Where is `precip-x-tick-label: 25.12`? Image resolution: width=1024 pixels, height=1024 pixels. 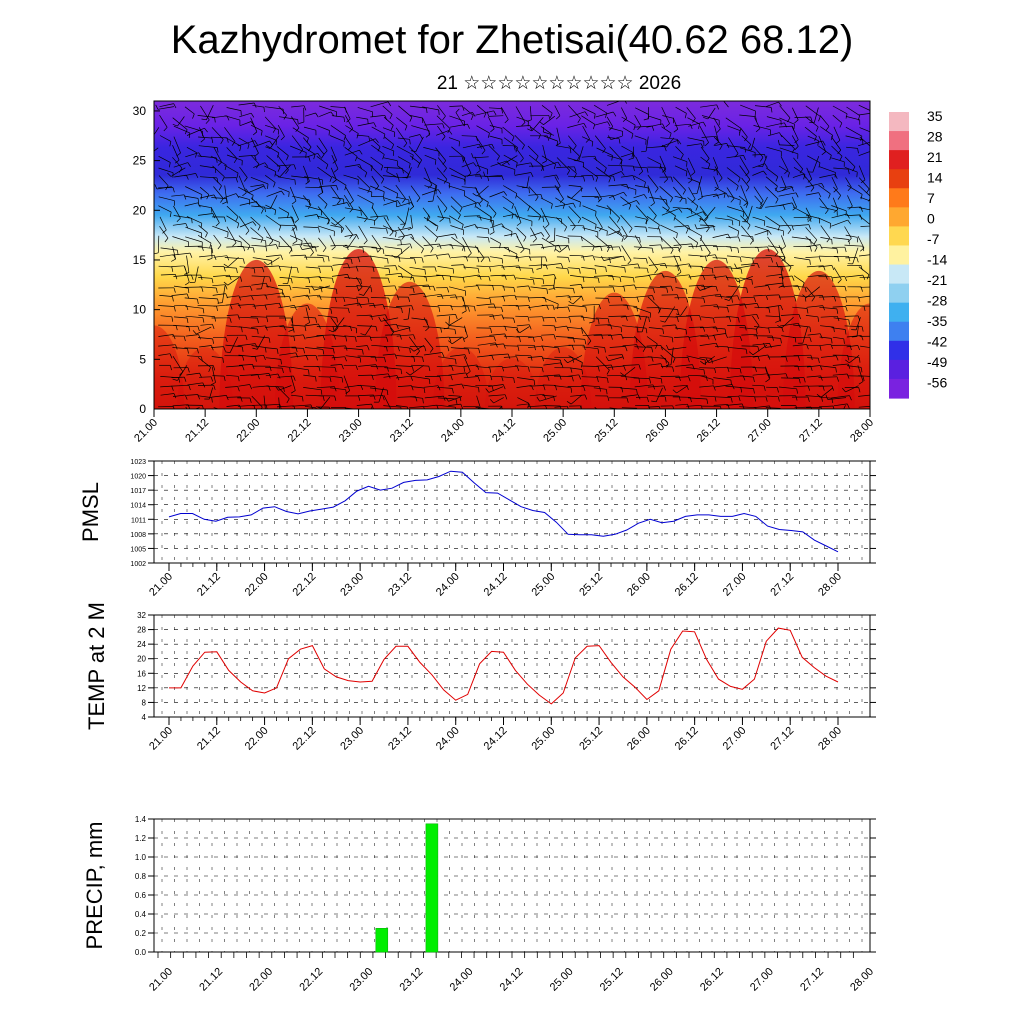
precip-x-tick-label: 25.12 is located at coordinates (612, 980).